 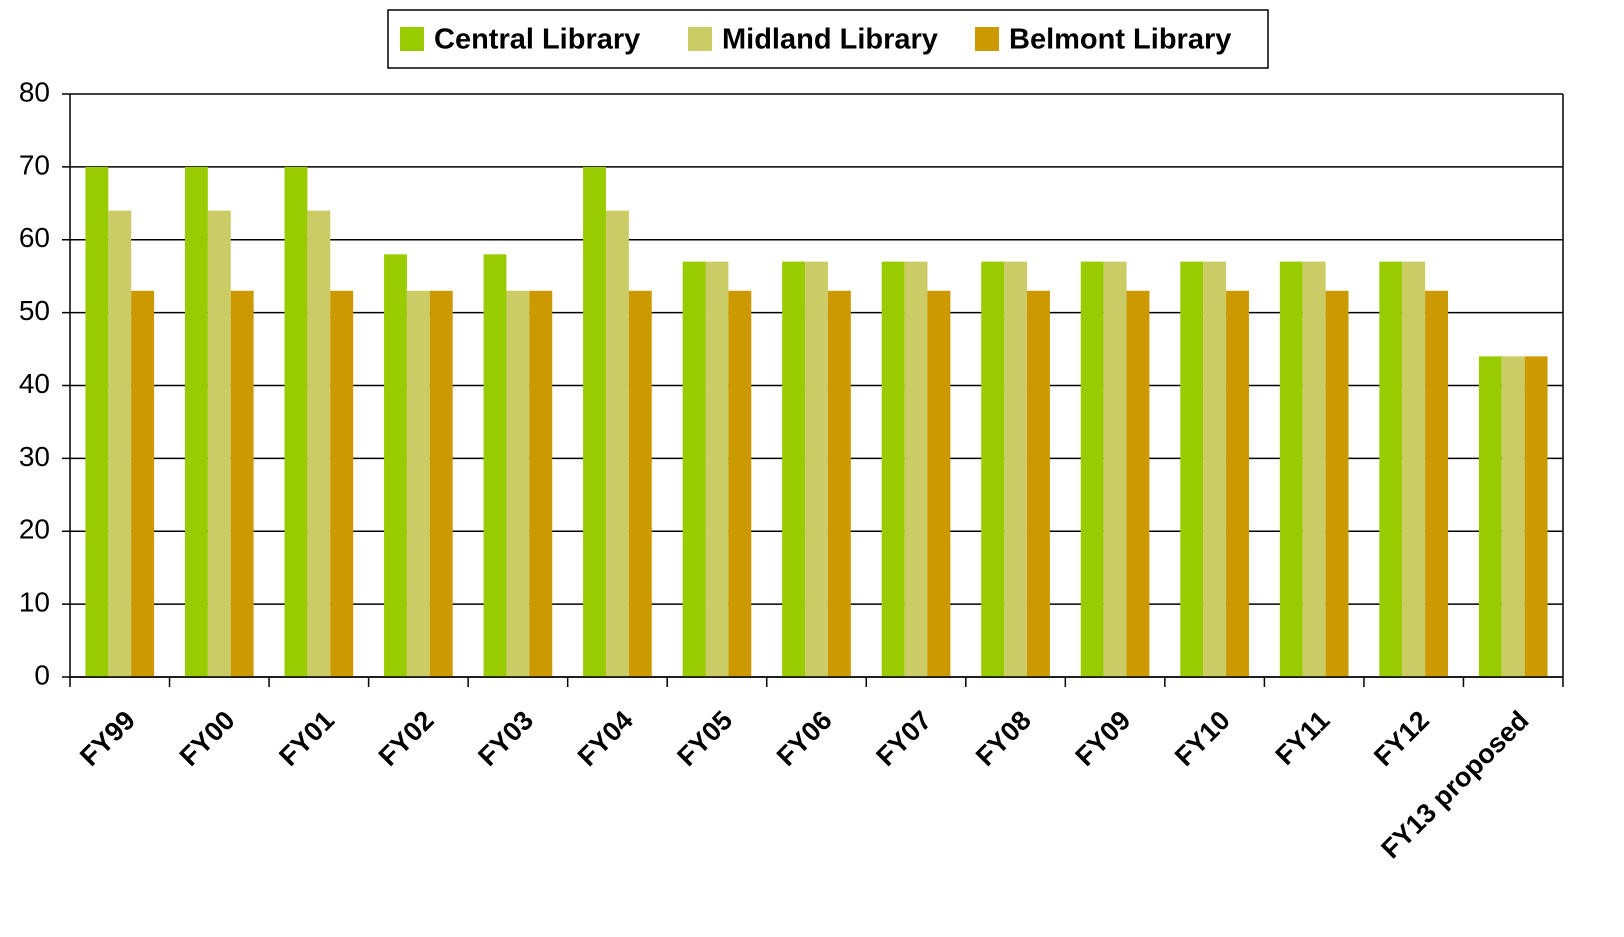 I want to click on x-tick-label: FY09, so click(x=1103, y=738).